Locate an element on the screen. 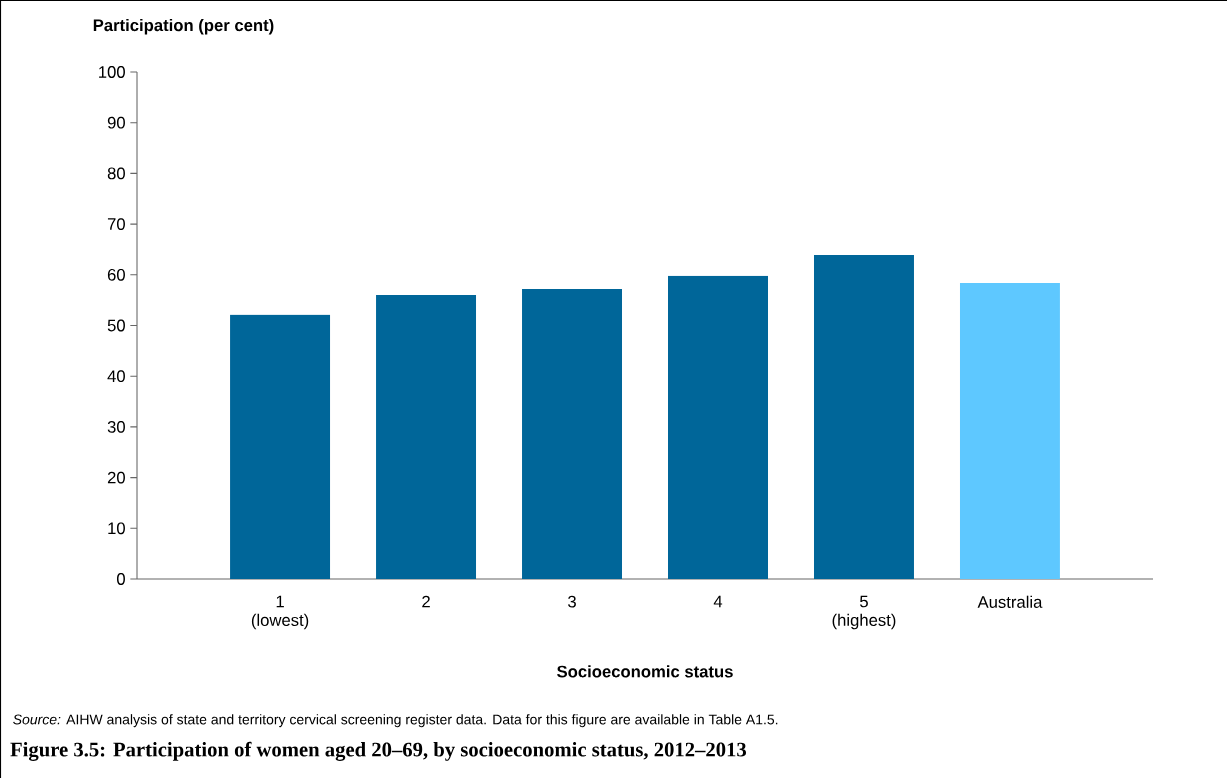  y-tick-label: 70 is located at coordinates (116, 224).